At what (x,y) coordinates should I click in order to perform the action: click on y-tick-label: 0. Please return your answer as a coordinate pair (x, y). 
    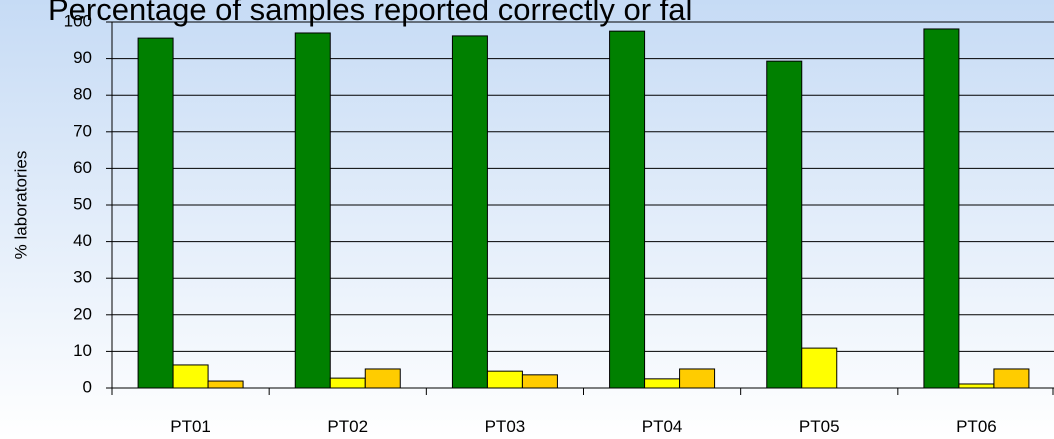
    Looking at the image, I should click on (87, 386).